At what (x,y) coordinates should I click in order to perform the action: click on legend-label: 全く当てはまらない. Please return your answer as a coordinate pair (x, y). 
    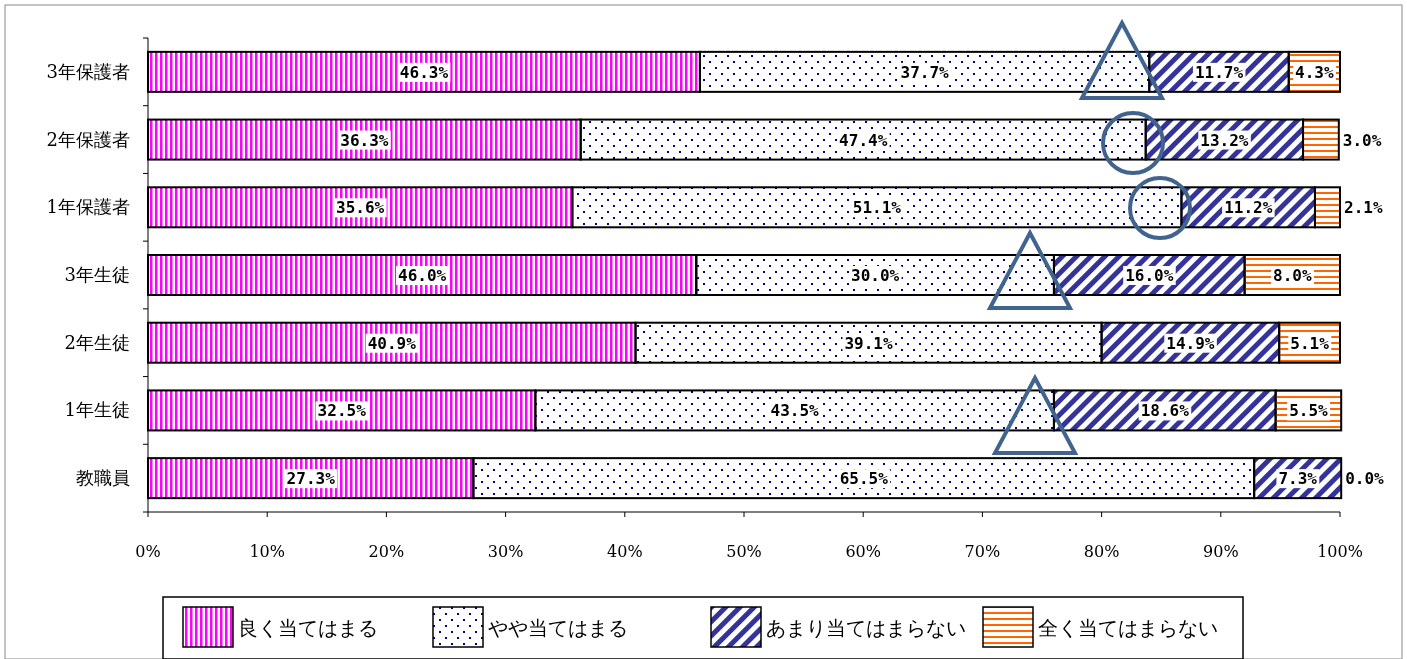
    Looking at the image, I should click on (1128, 628).